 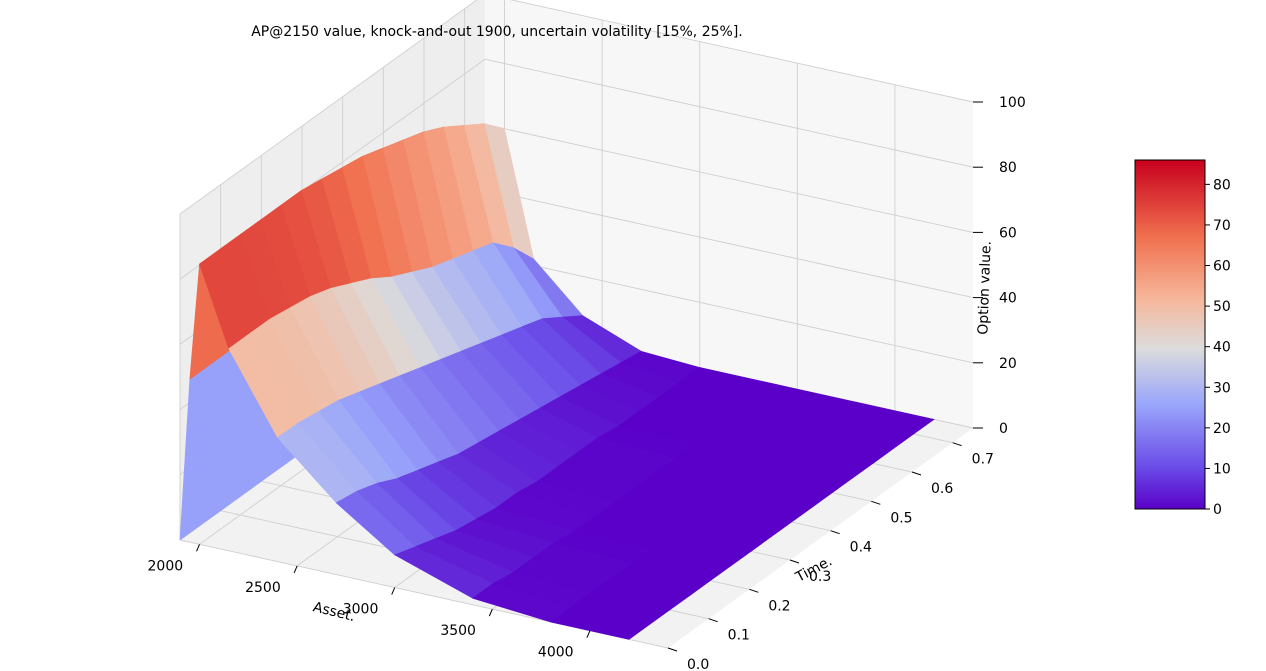 What do you see at coordinates (600, 623) in the screenshot?
I see `surface-facet` at bounding box center [600, 623].